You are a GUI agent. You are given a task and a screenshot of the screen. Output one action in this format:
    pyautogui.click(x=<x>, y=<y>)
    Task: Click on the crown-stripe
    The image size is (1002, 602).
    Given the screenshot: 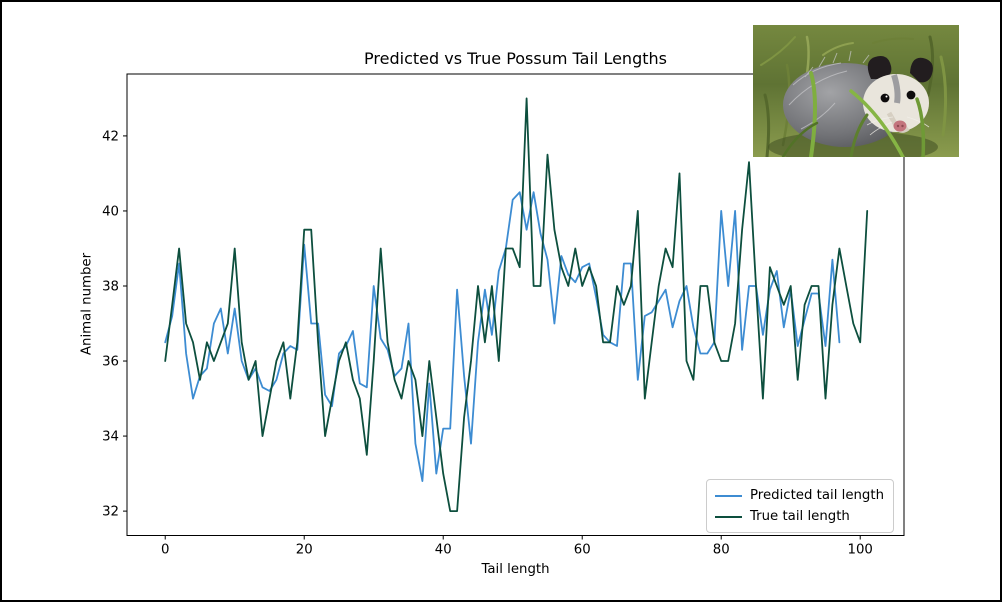 What is the action you would take?
    pyautogui.click(x=896, y=89)
    